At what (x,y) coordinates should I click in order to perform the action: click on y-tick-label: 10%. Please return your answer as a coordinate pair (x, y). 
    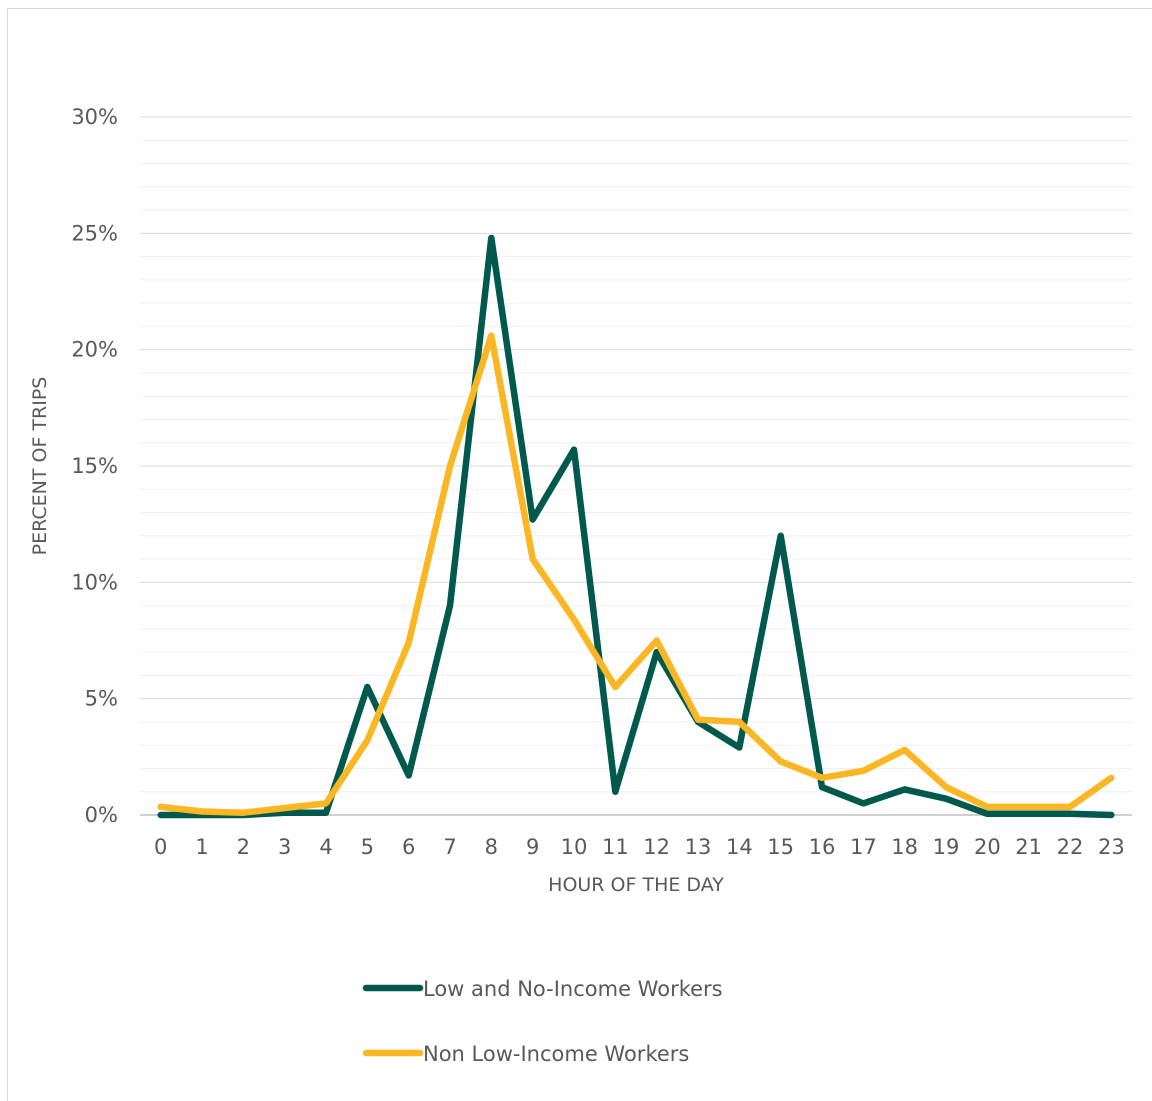
    Looking at the image, I should click on (94, 582).